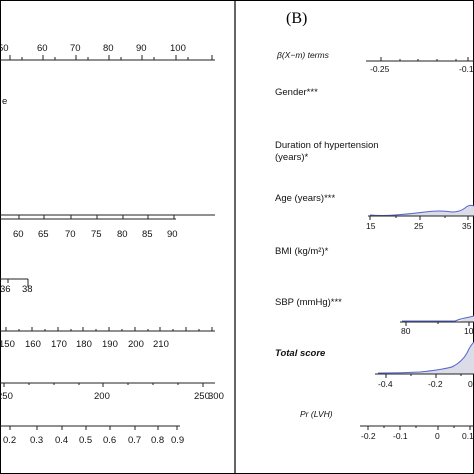 This screenshot has width=474, height=474. Describe the element at coordinates (371, 226) in the screenshot. I see `age-tick-1: 15` at that location.